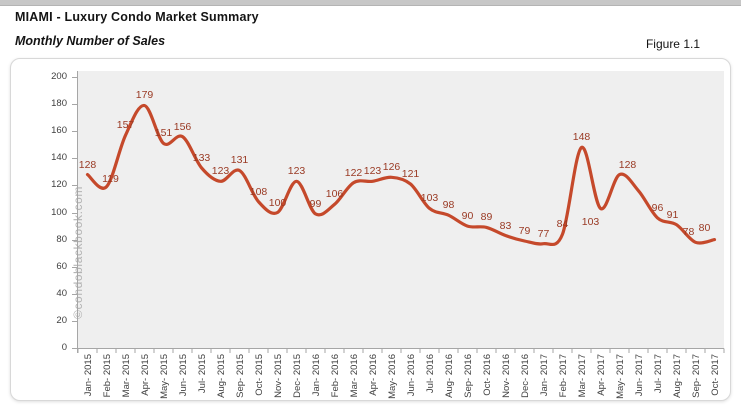  Describe the element at coordinates (696, 376) in the screenshot. I see `x-tick-label: Sep- 2017` at that location.